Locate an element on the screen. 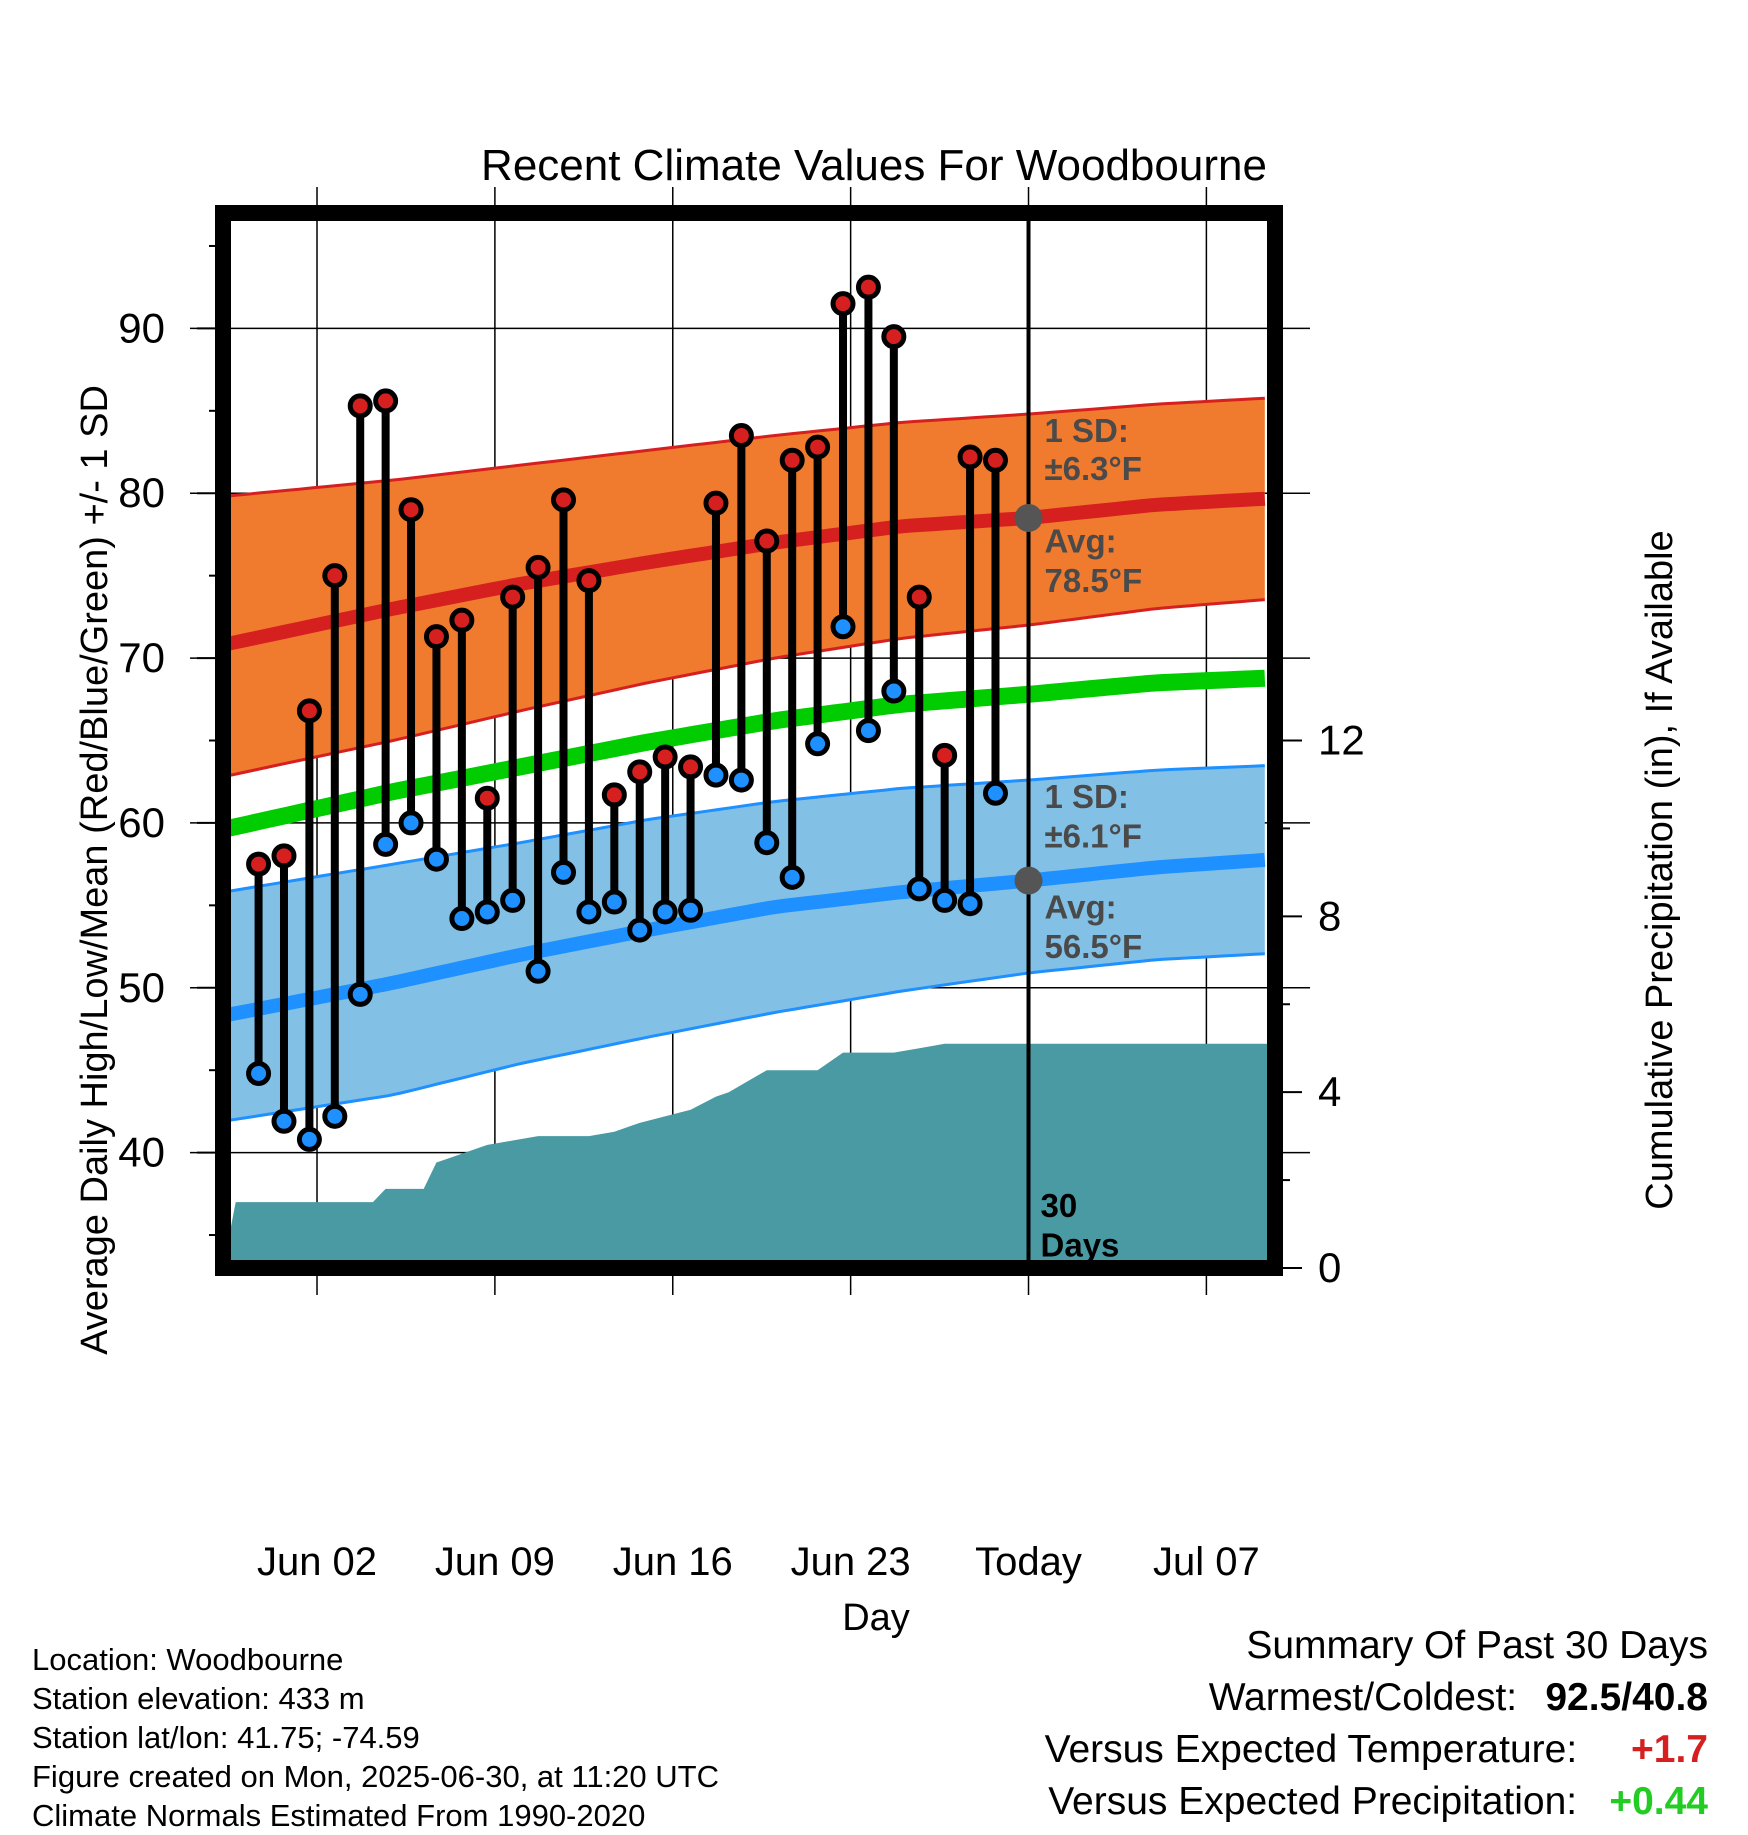 The width and height of the screenshot is (1748, 1835). y-tick-label-2: 60 is located at coordinates (141, 822).